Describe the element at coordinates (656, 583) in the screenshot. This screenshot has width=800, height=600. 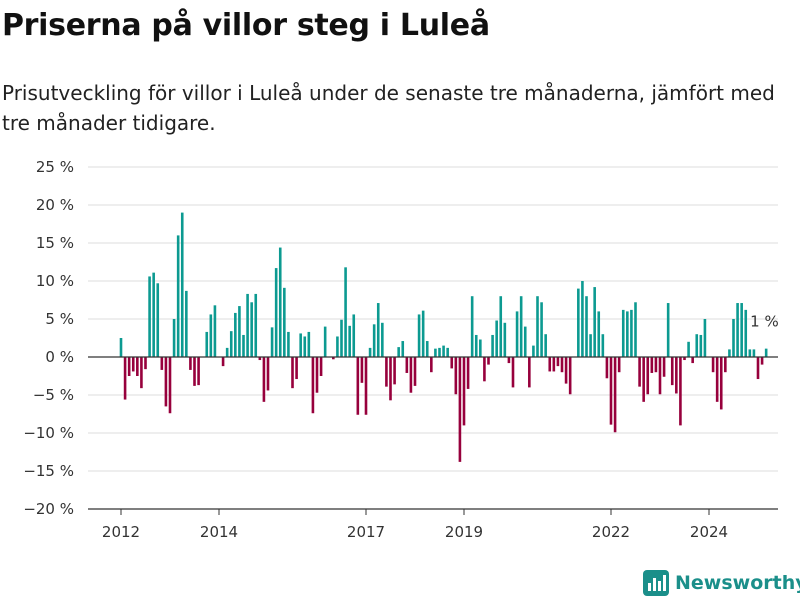
I see `bar-chart-logo-icon` at that location.